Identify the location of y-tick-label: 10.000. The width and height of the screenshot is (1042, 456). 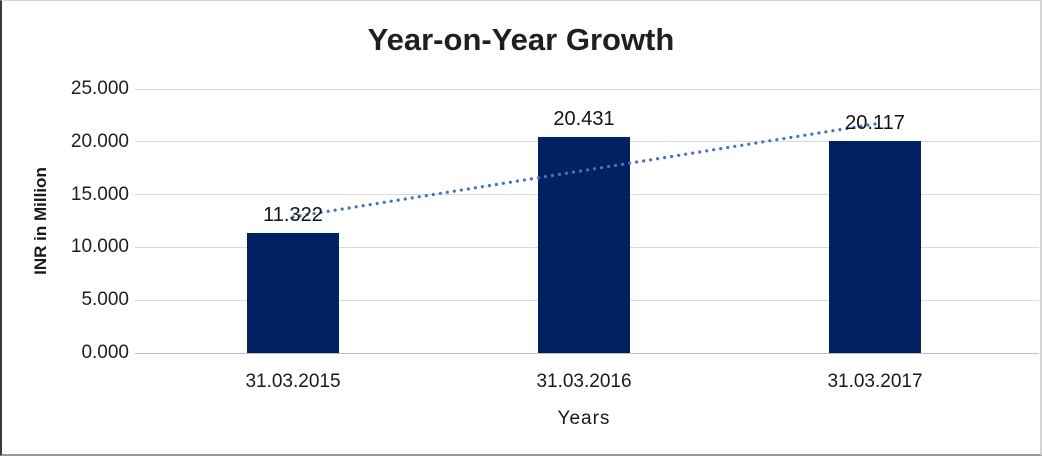
(99, 247).